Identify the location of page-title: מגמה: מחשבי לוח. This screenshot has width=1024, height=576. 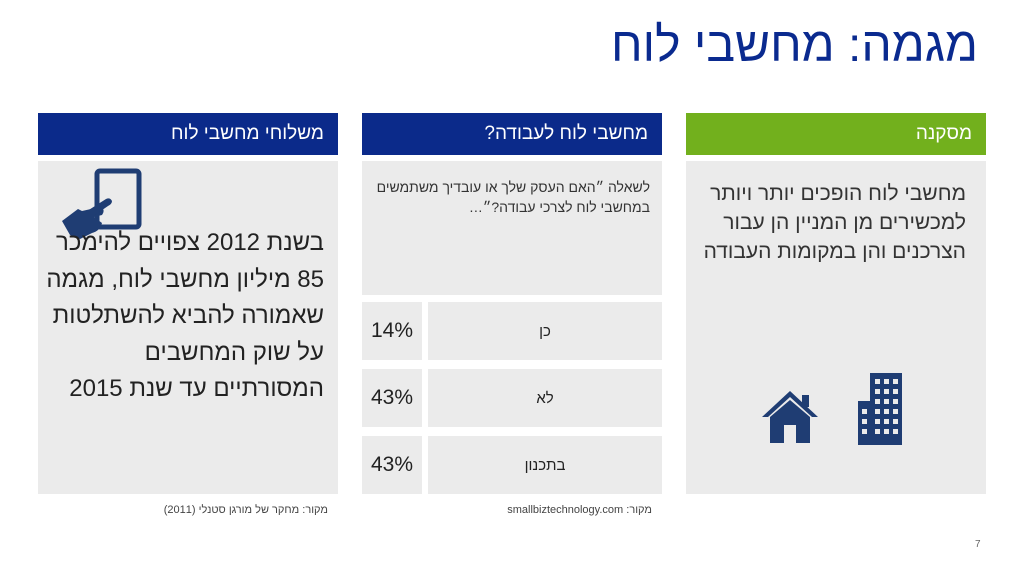
(794, 45).